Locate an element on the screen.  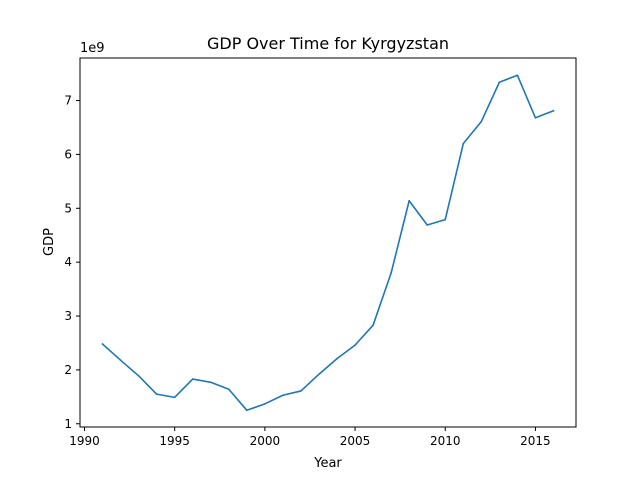
y-axis-ticks: 1 2 3 4 5 6 7 is located at coordinates (72, 262).